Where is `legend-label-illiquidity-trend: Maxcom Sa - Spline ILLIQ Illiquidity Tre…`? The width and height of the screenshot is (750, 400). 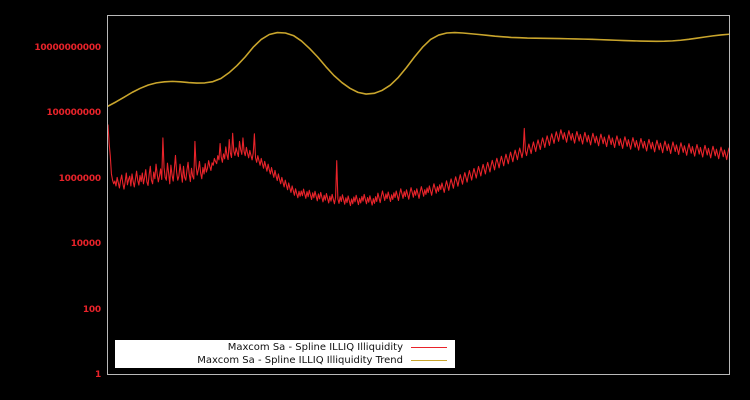
legend-label-illiquidity-trend: Maxcom Sa - Spline ILLIQ Illiquidity Tre… is located at coordinates (300, 360).